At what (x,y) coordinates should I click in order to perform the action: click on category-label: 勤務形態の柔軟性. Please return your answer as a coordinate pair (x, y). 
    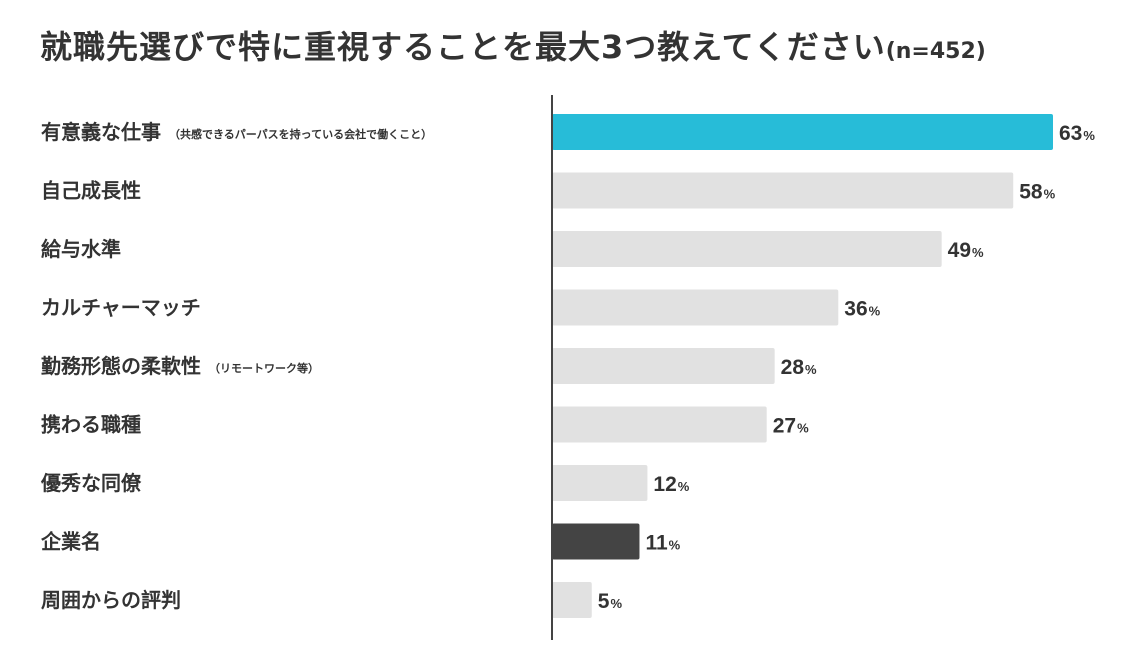
    Looking at the image, I should click on (121, 366).